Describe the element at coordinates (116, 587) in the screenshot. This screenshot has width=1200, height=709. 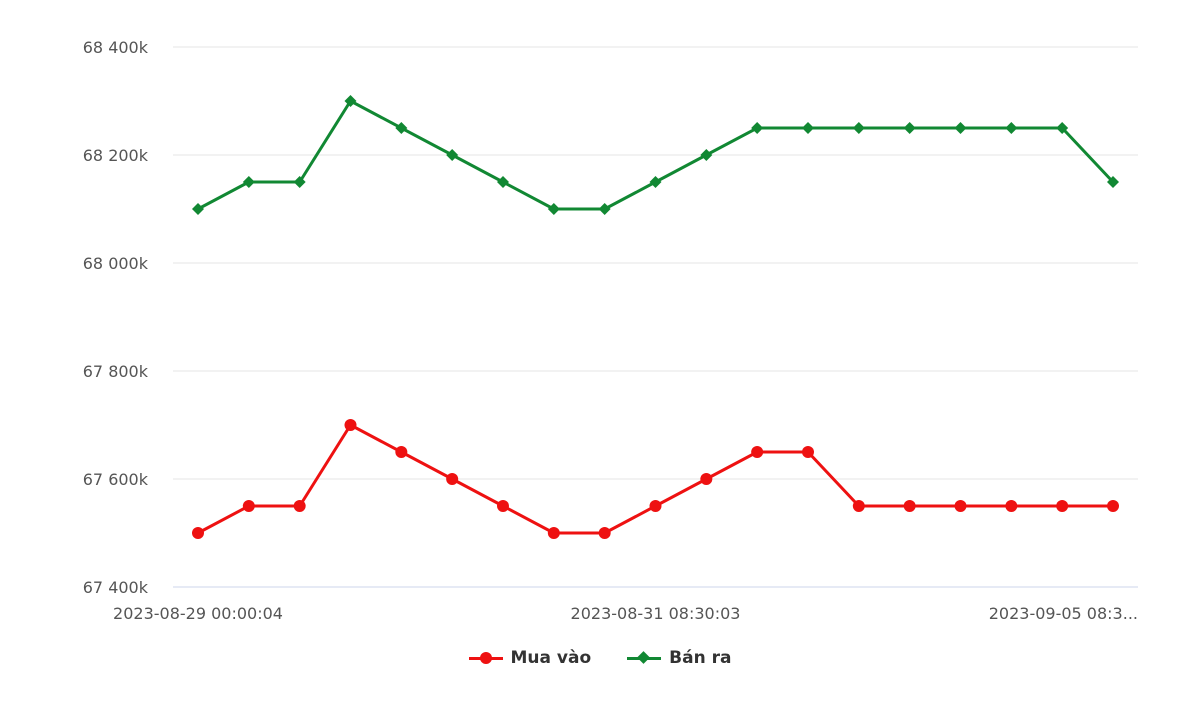
I see `y-tick-label: 67 400k` at that location.